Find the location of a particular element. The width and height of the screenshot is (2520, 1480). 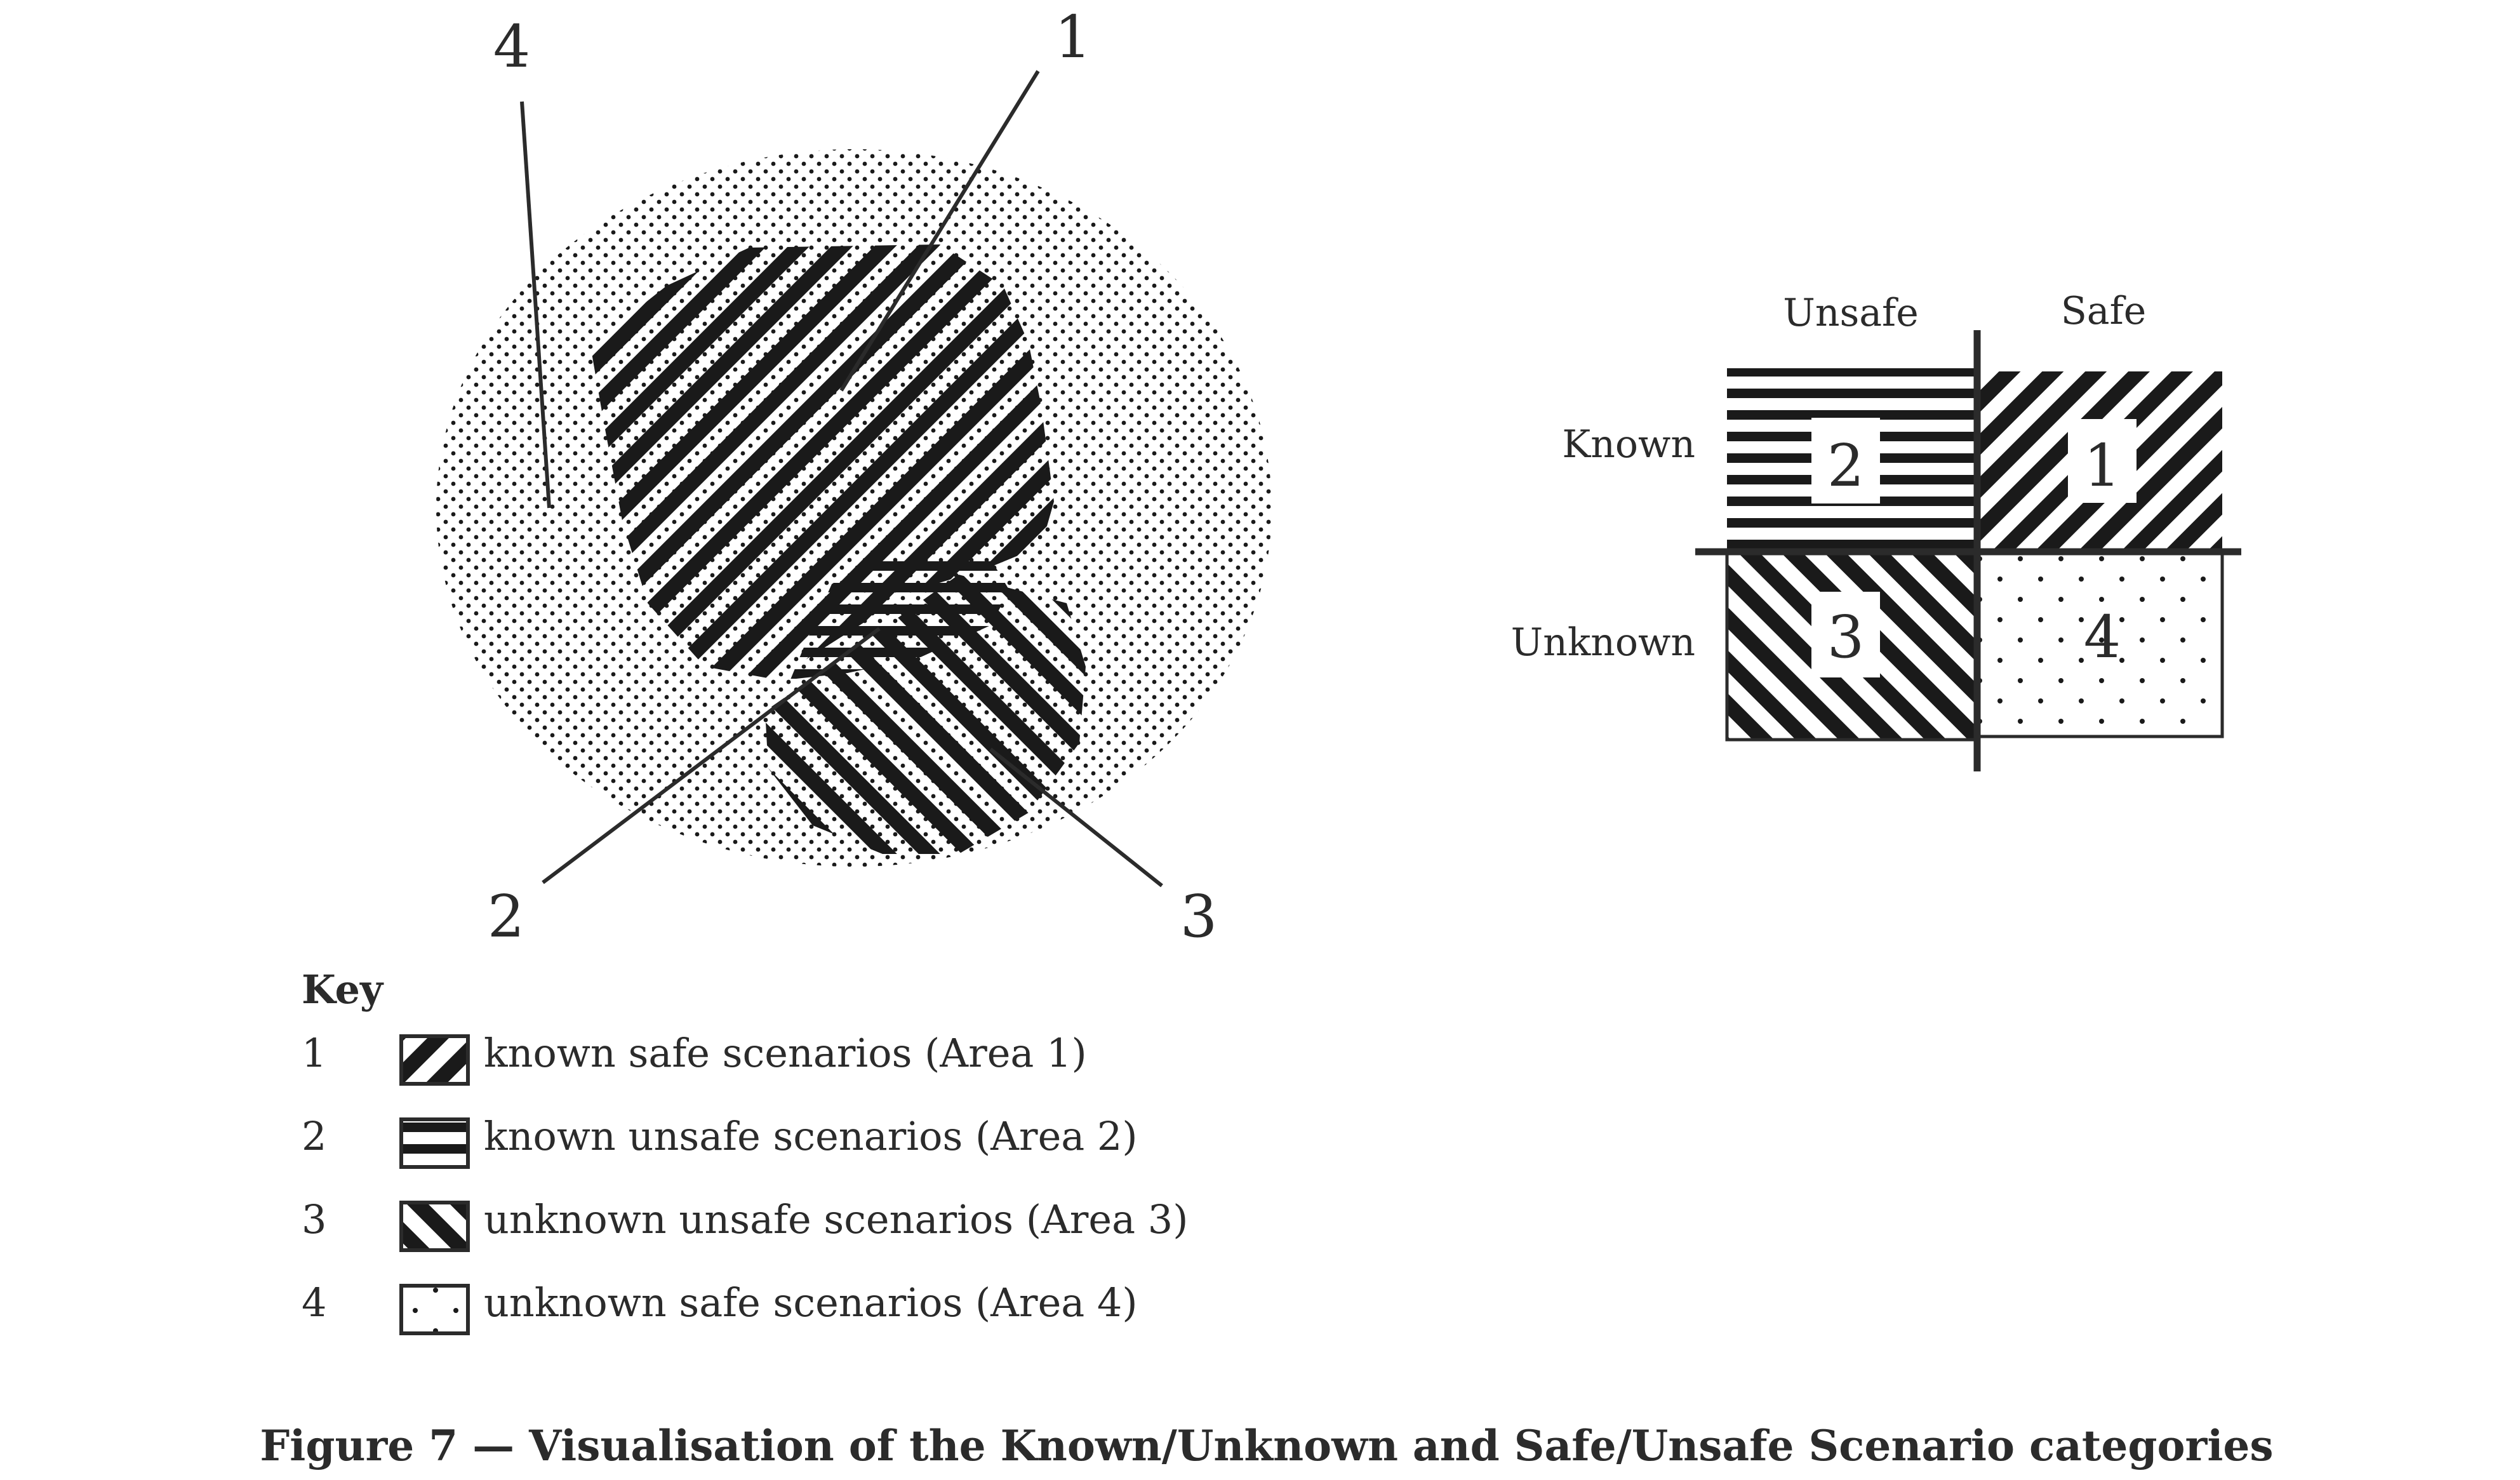

key-item-2-number: 2 is located at coordinates (314, 1136).